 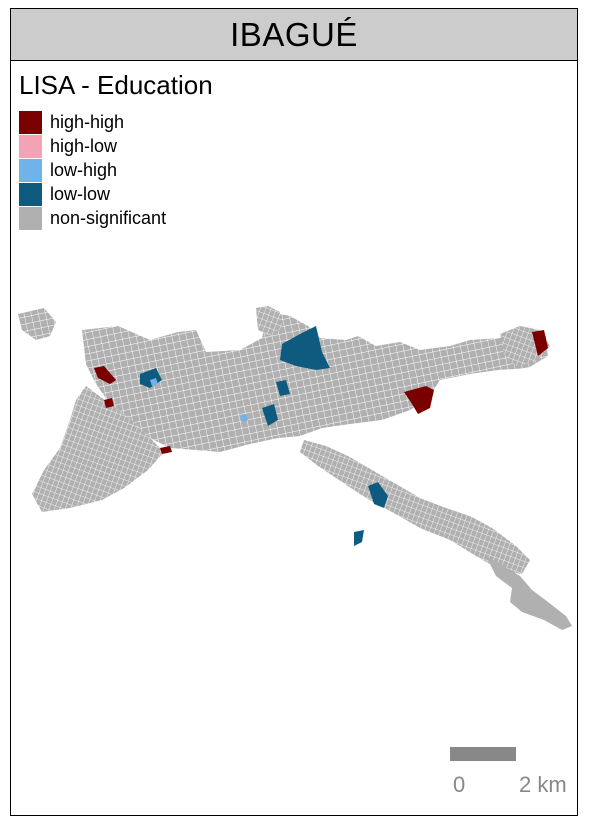 I want to click on legend-title: LISA - Education, so click(x=116, y=85).